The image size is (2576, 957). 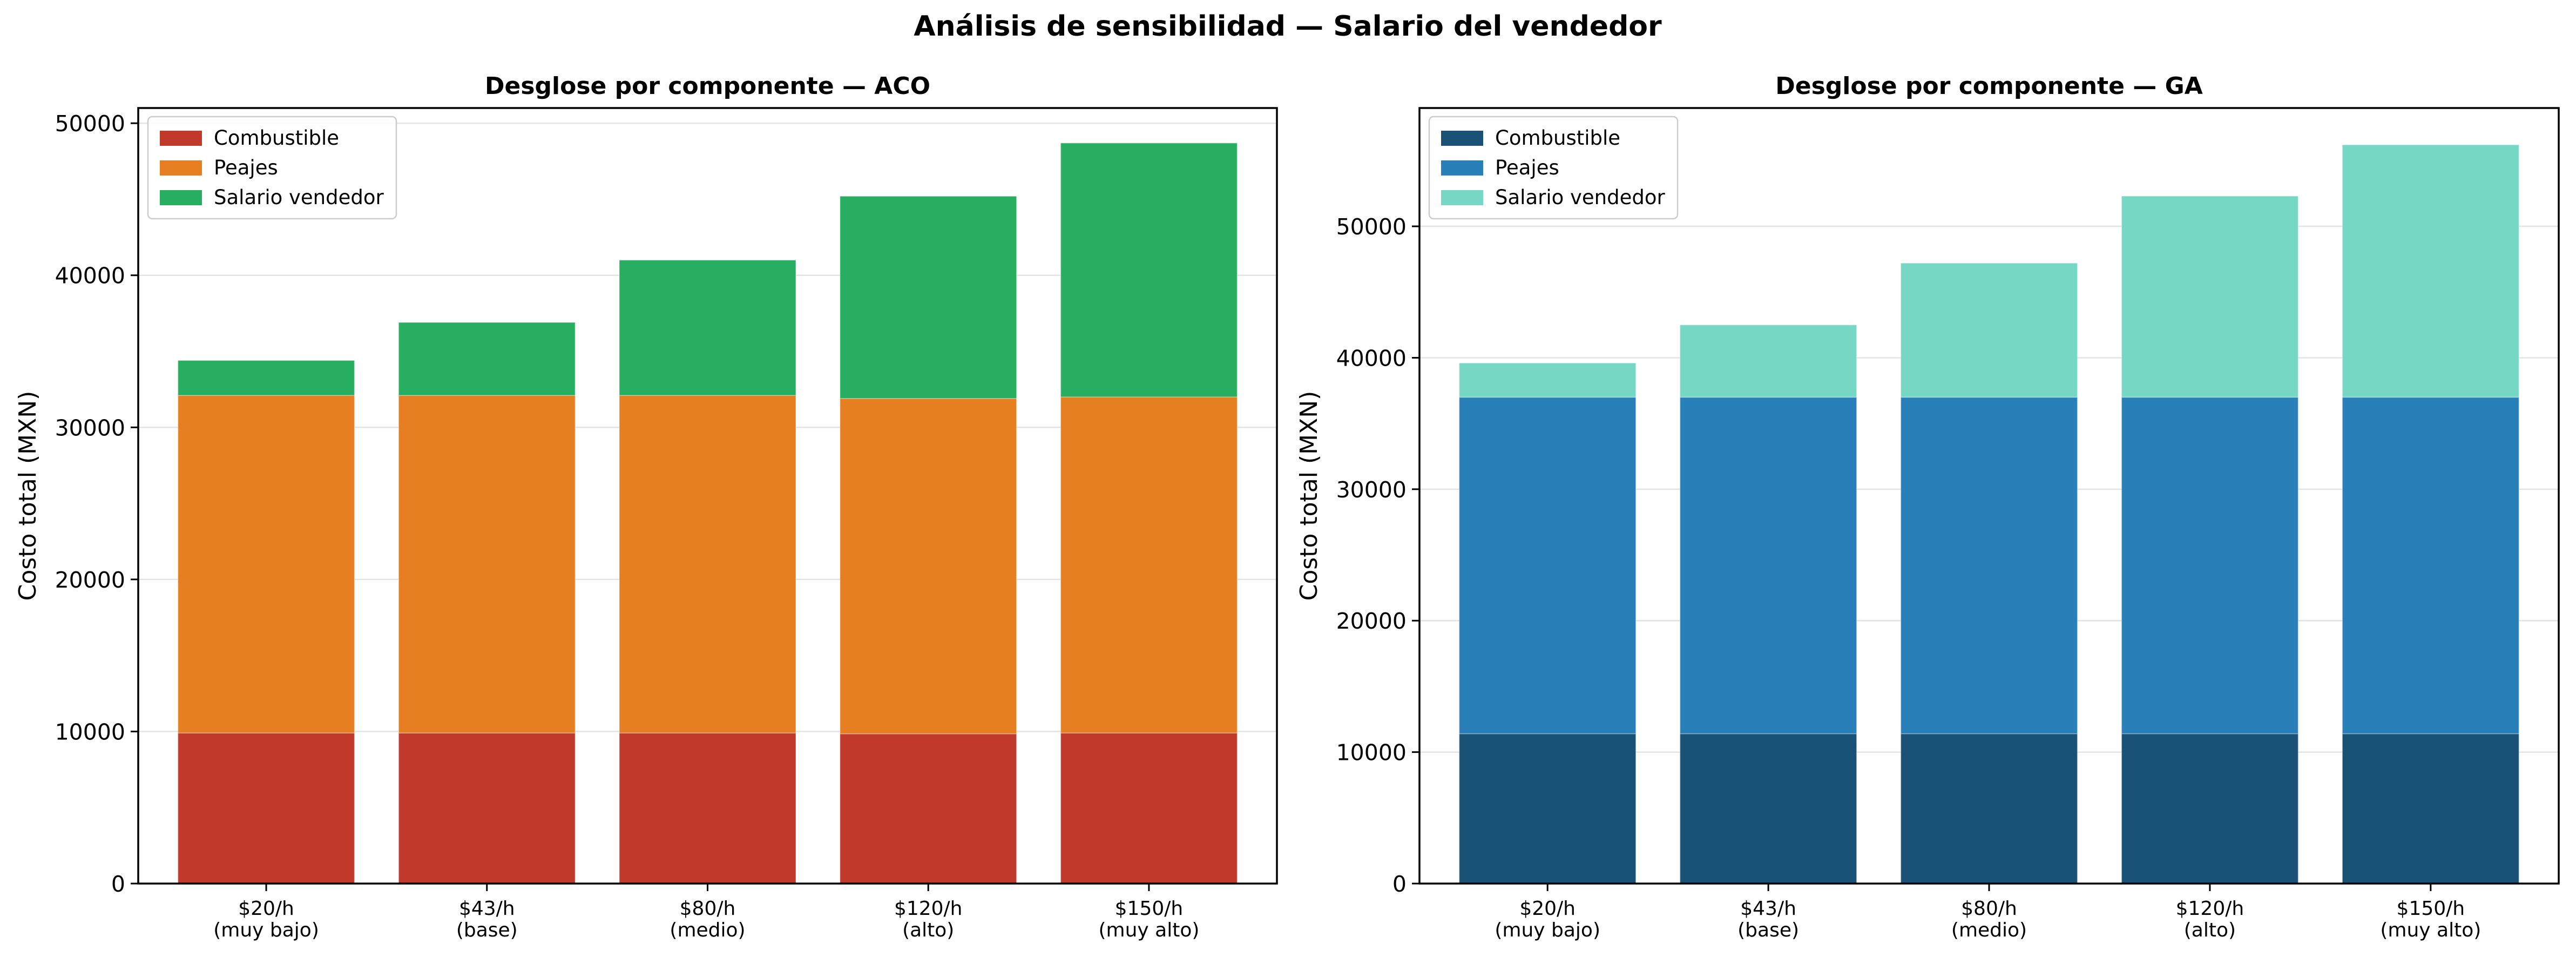 I want to click on aco-xtick-label: $120/h, so click(x=929, y=909).